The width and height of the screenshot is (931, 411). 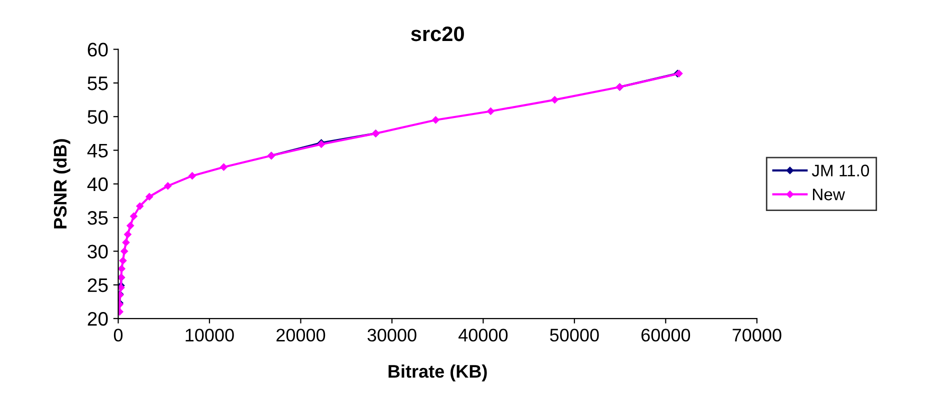 I want to click on y-tick-label: 40, so click(x=97, y=184).